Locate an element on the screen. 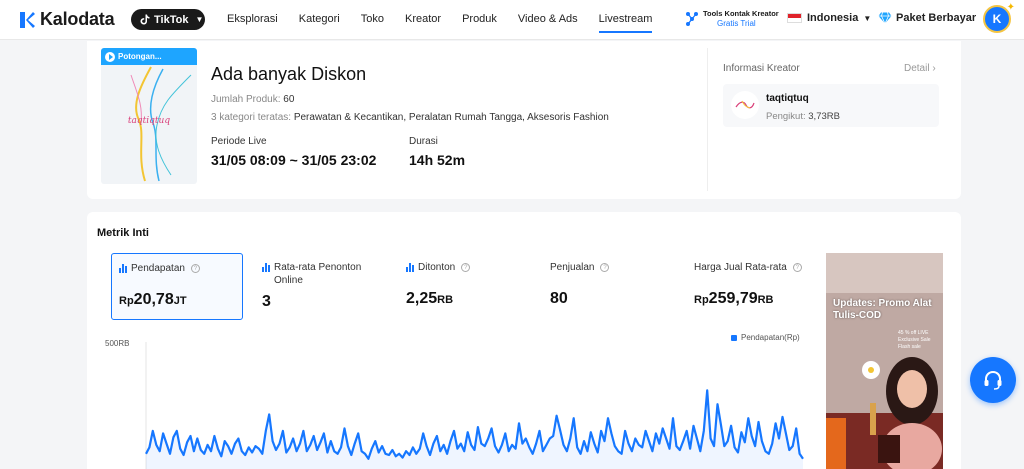 The height and width of the screenshot is (469, 1024). metric-header: Ditonton? is located at coordinates (438, 267).